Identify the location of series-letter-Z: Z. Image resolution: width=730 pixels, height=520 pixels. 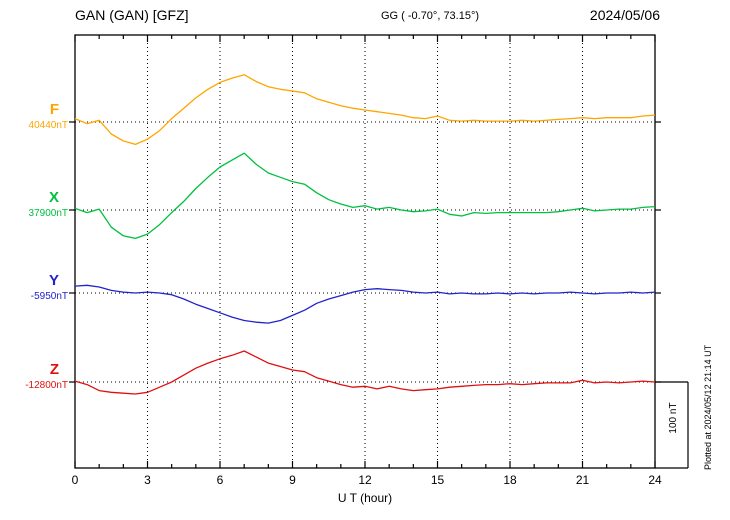
(54, 369).